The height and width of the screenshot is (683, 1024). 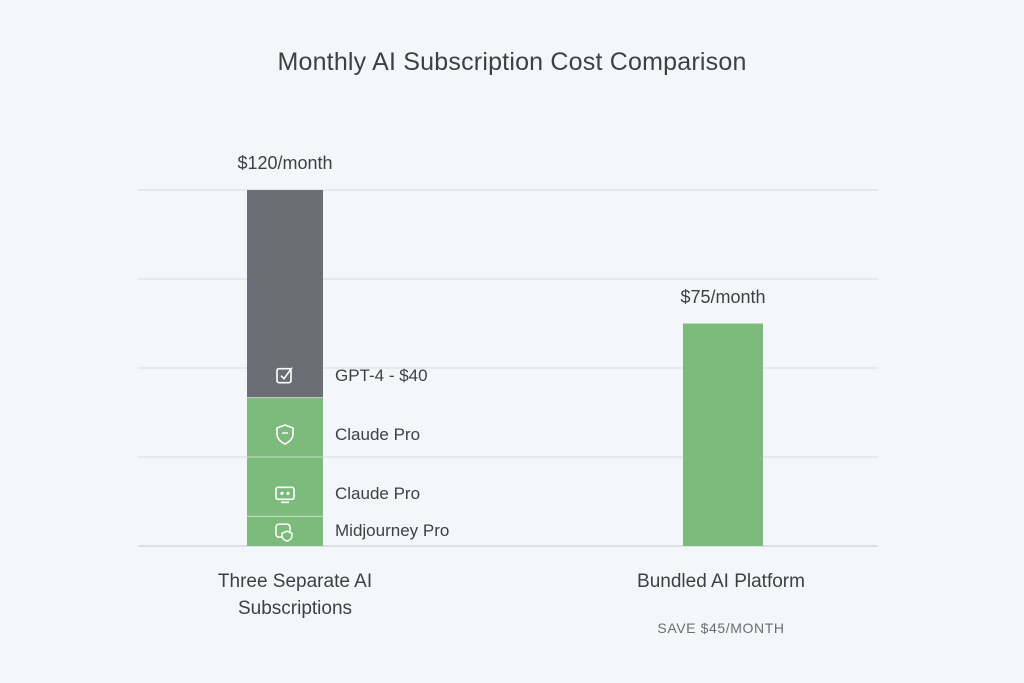 What do you see at coordinates (723, 296) in the screenshot?
I see `bar-total-label: $75/month` at bounding box center [723, 296].